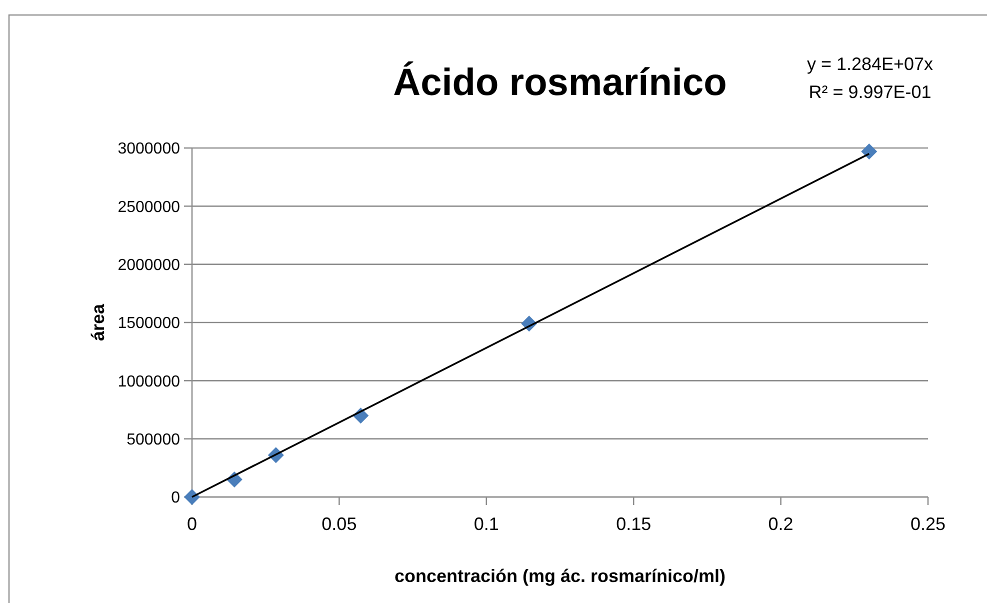  Describe the element at coordinates (560, 82) in the screenshot. I see `chart-title: Ácido rosmarínico` at that location.